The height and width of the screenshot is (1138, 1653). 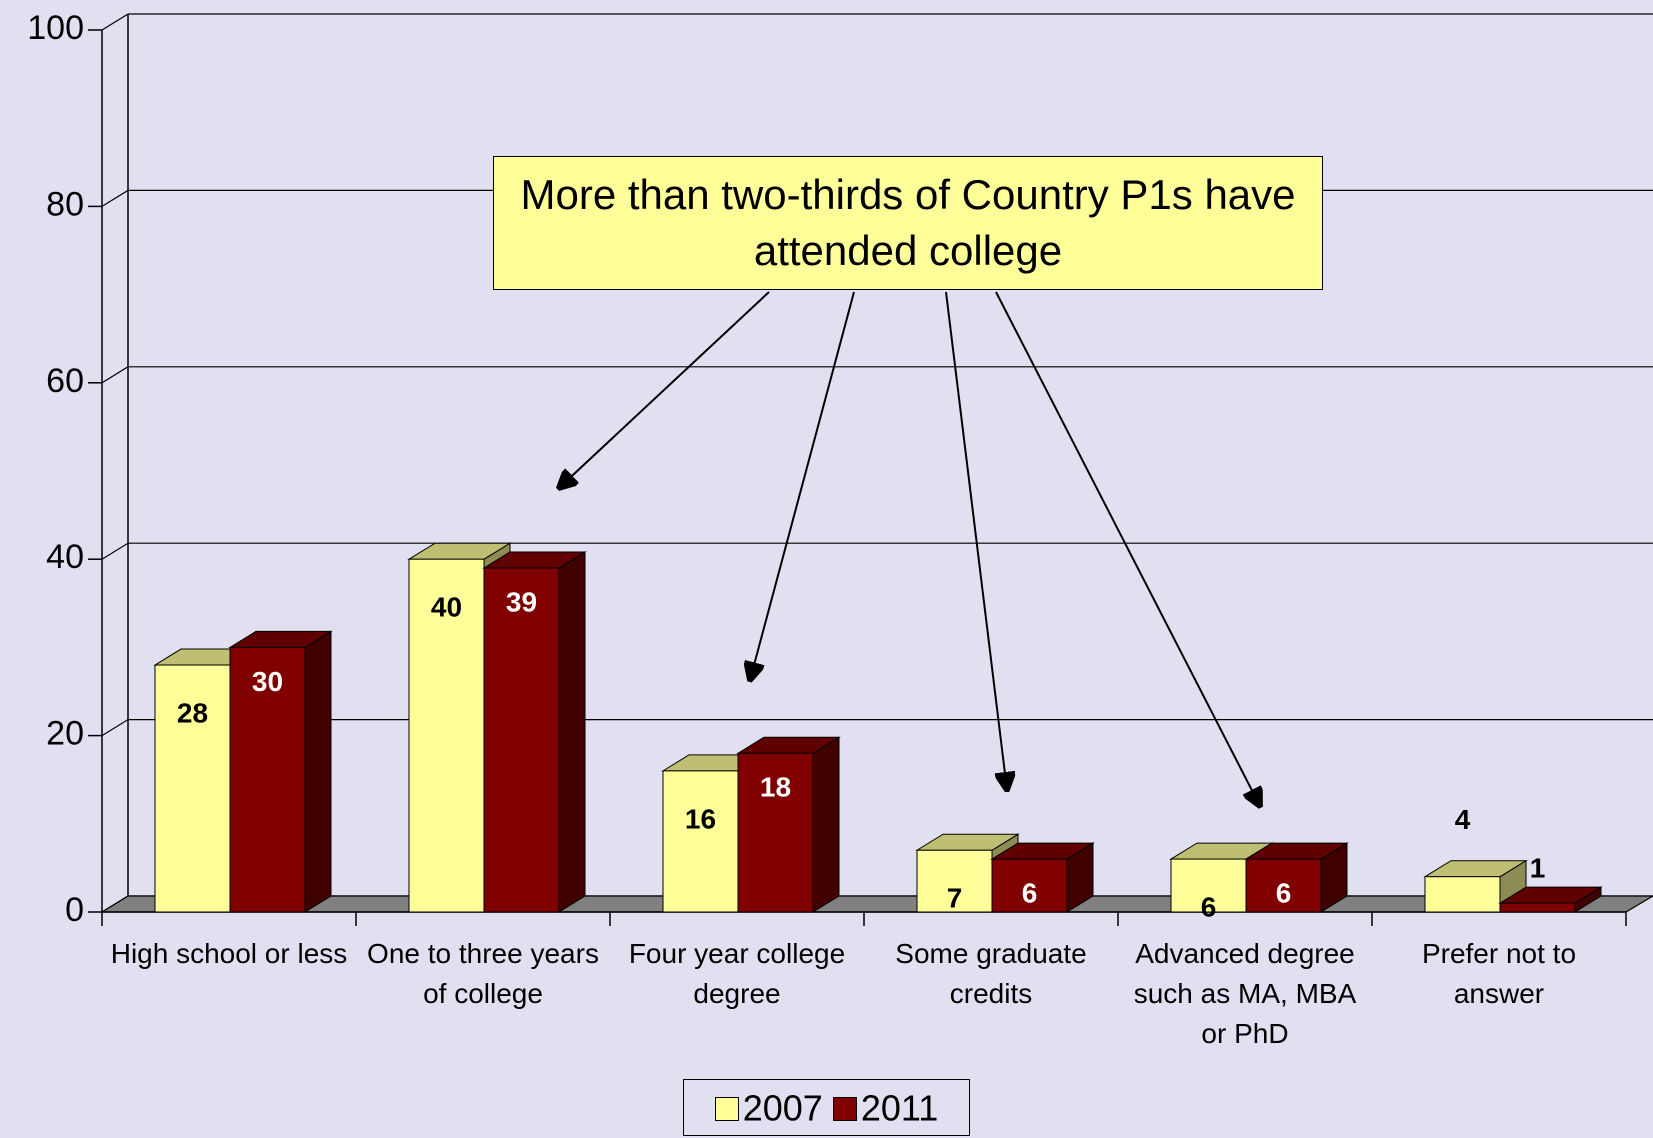 I want to click on y-tick-label: 20, so click(x=65, y=734).